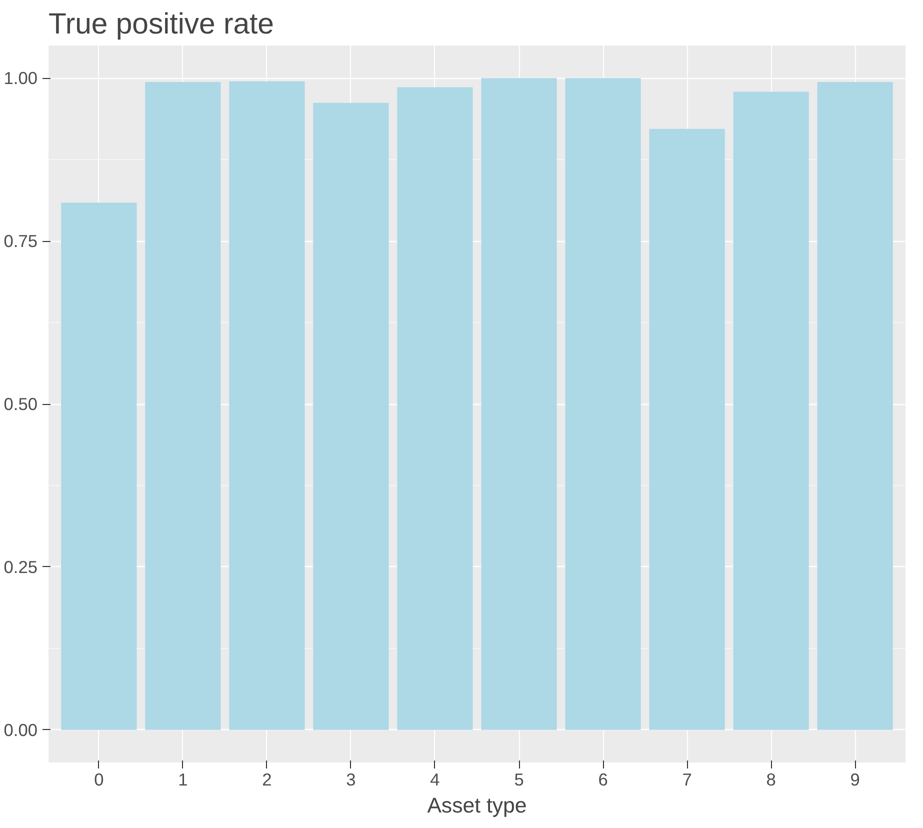 This screenshot has height=828, width=923. Describe the element at coordinates (99, 780) in the screenshot. I see `x-tick-label: 0` at that location.